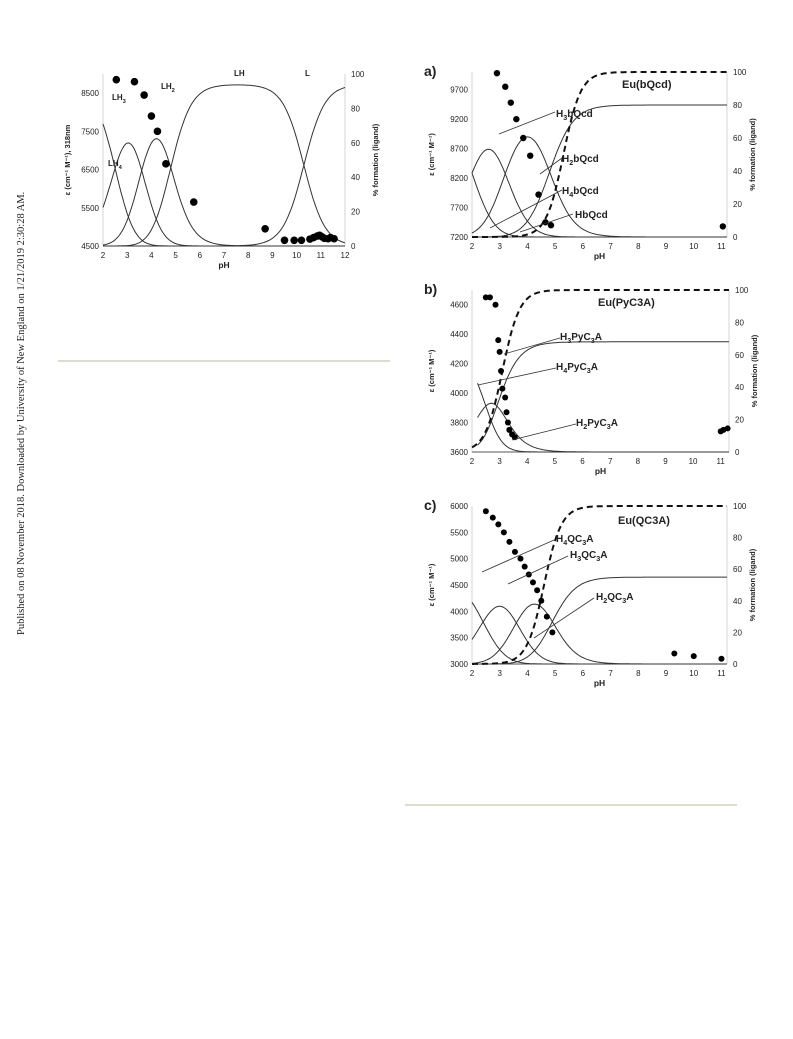 The image size is (793, 1039). Describe the element at coordinates (459, 90) in the screenshot. I see `y-tick-label: 9700` at that location.